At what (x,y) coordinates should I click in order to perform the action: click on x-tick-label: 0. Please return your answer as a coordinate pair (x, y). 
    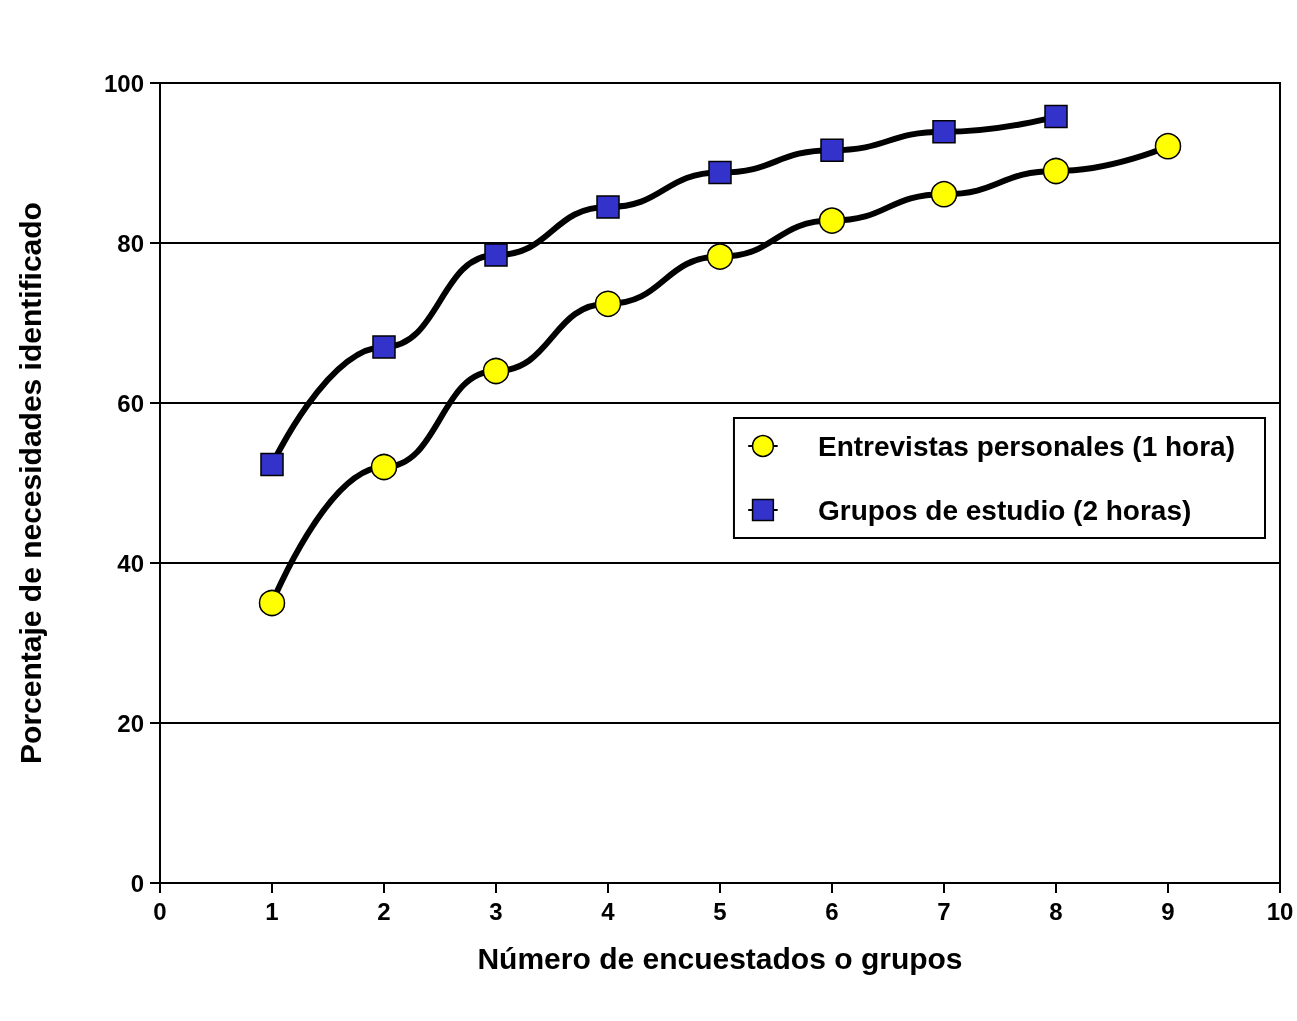
    Looking at the image, I should click on (160, 911).